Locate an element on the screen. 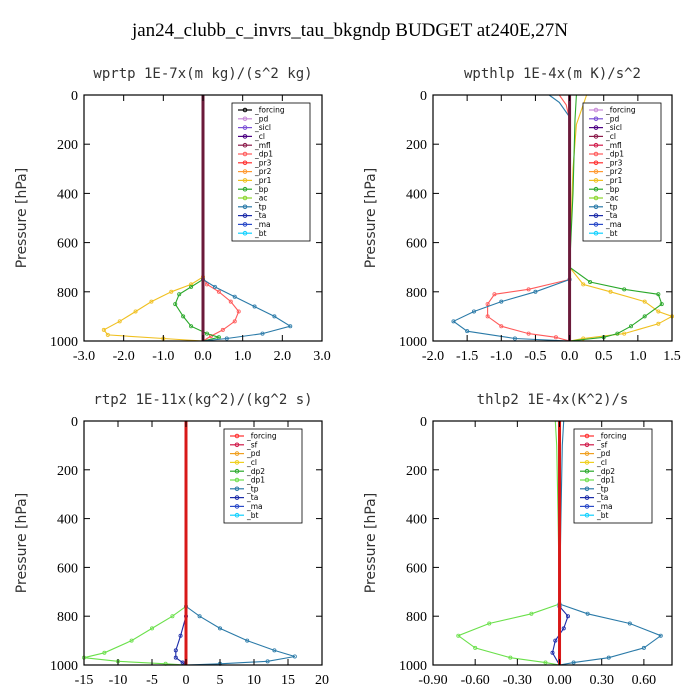  legend-label: _pr1 is located at coordinates (614, 180).